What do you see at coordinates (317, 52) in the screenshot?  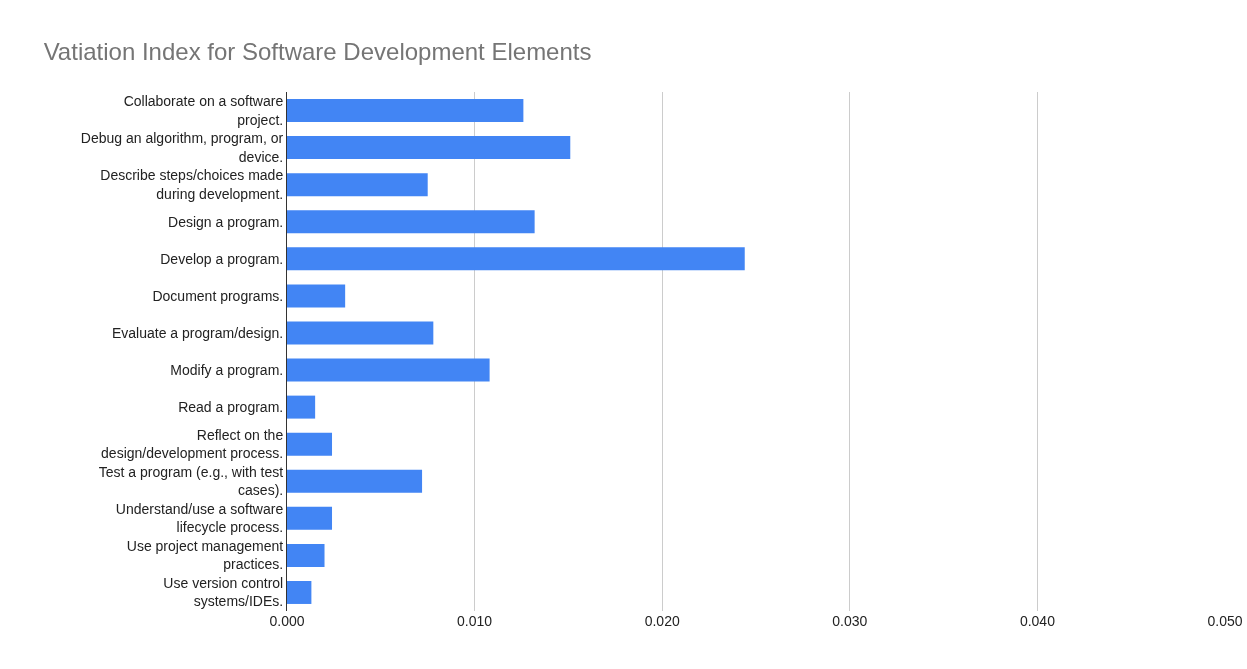 I see `chart-title: Vatiation Index for Software Development Elements` at bounding box center [317, 52].